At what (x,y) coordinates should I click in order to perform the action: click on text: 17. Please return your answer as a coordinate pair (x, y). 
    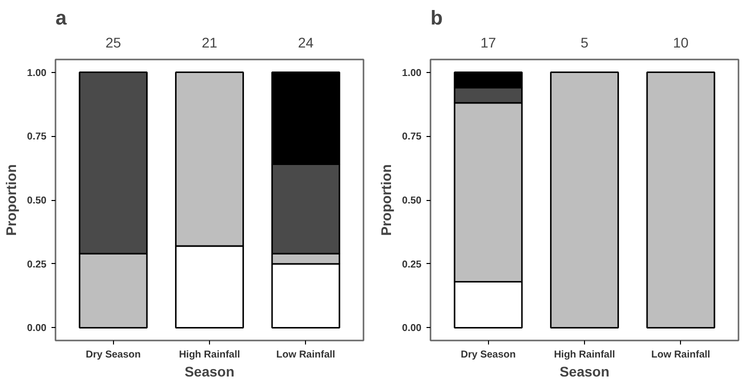
    Looking at the image, I should click on (488, 42).